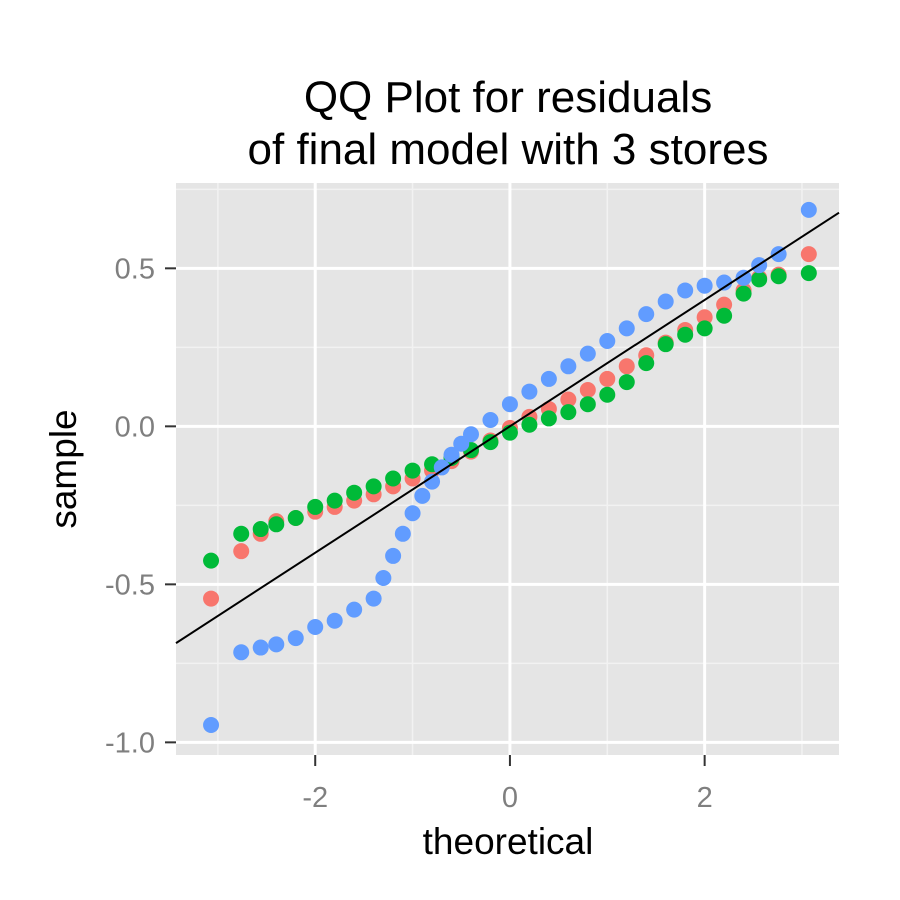 The image size is (900, 900). I want to click on y-axis-label: sample, so click(63, 468).